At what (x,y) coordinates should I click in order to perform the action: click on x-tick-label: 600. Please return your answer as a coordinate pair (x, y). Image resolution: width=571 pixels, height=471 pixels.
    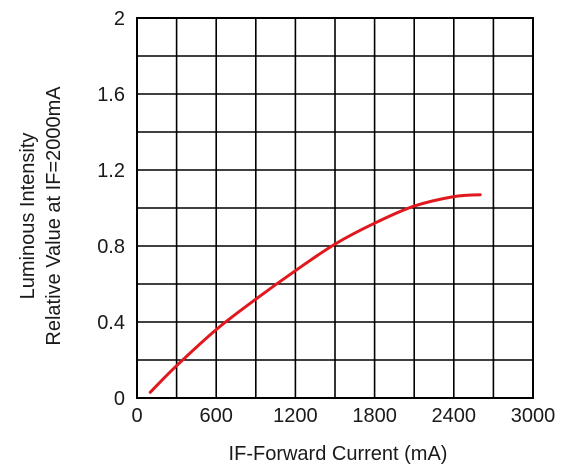
    Looking at the image, I should click on (216, 416).